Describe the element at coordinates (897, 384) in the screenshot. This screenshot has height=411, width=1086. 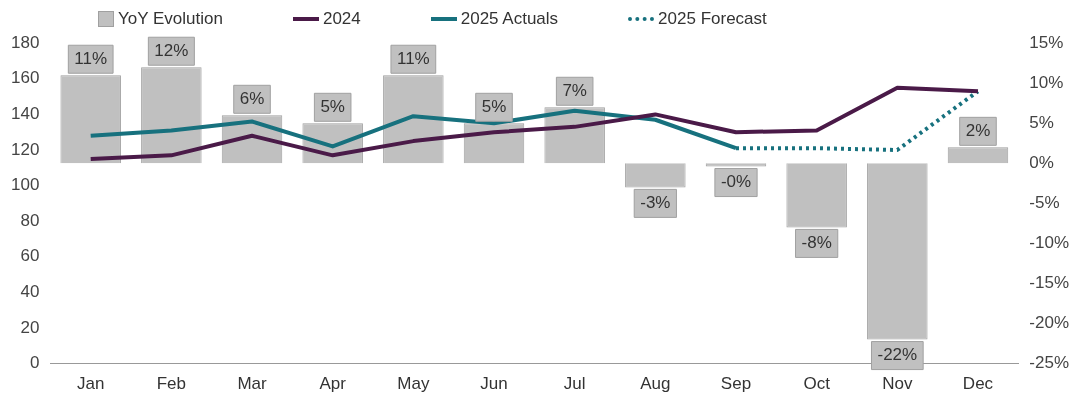
I see `x-tick-label: Nov` at that location.